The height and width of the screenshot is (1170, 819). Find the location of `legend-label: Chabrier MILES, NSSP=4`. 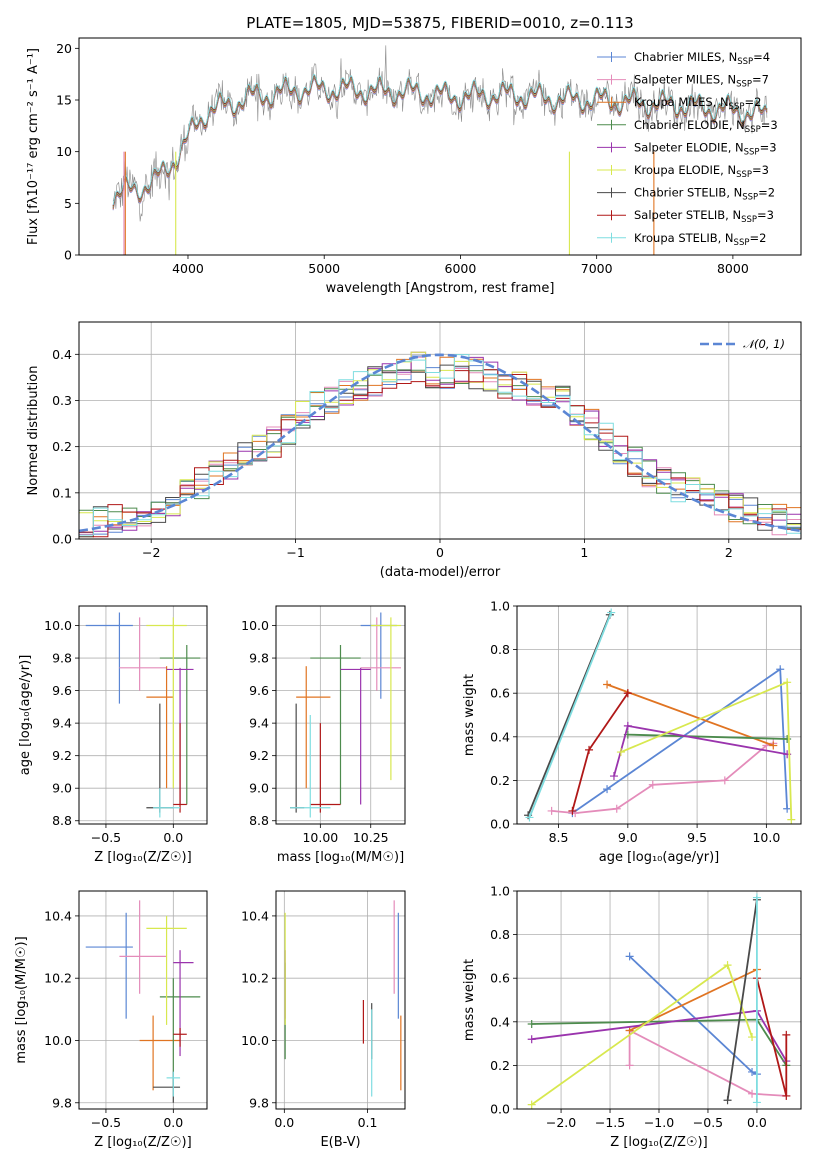

legend-label: Chabrier MILES, NSSP=4 is located at coordinates (702, 58).